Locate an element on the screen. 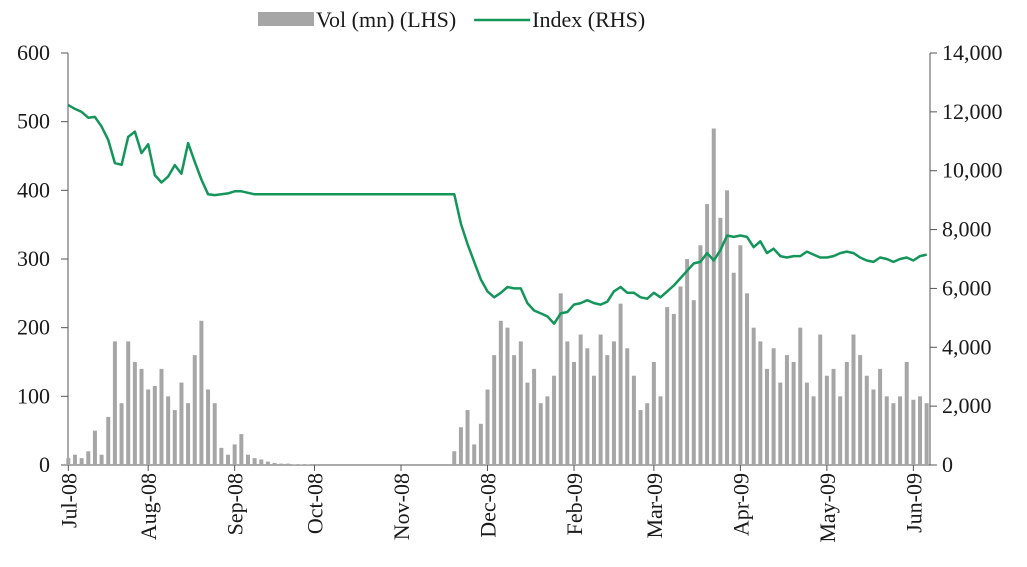  x-tick-label: Sep-08 is located at coordinates (235, 504).